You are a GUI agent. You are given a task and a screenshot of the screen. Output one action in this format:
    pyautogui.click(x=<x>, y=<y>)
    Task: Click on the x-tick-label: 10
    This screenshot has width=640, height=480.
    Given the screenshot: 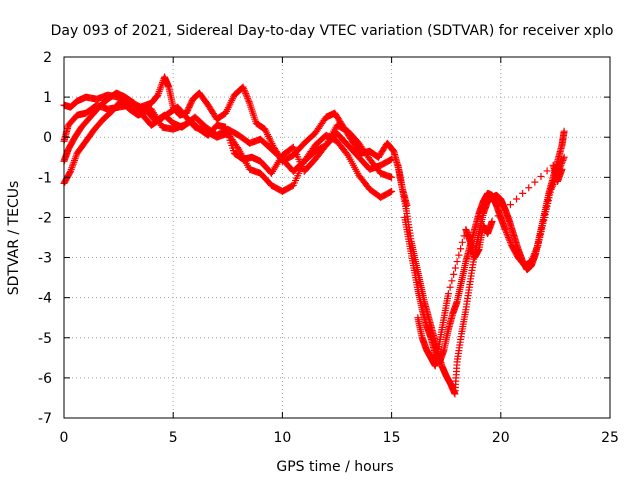 What is the action you would take?
    pyautogui.click(x=282, y=438)
    